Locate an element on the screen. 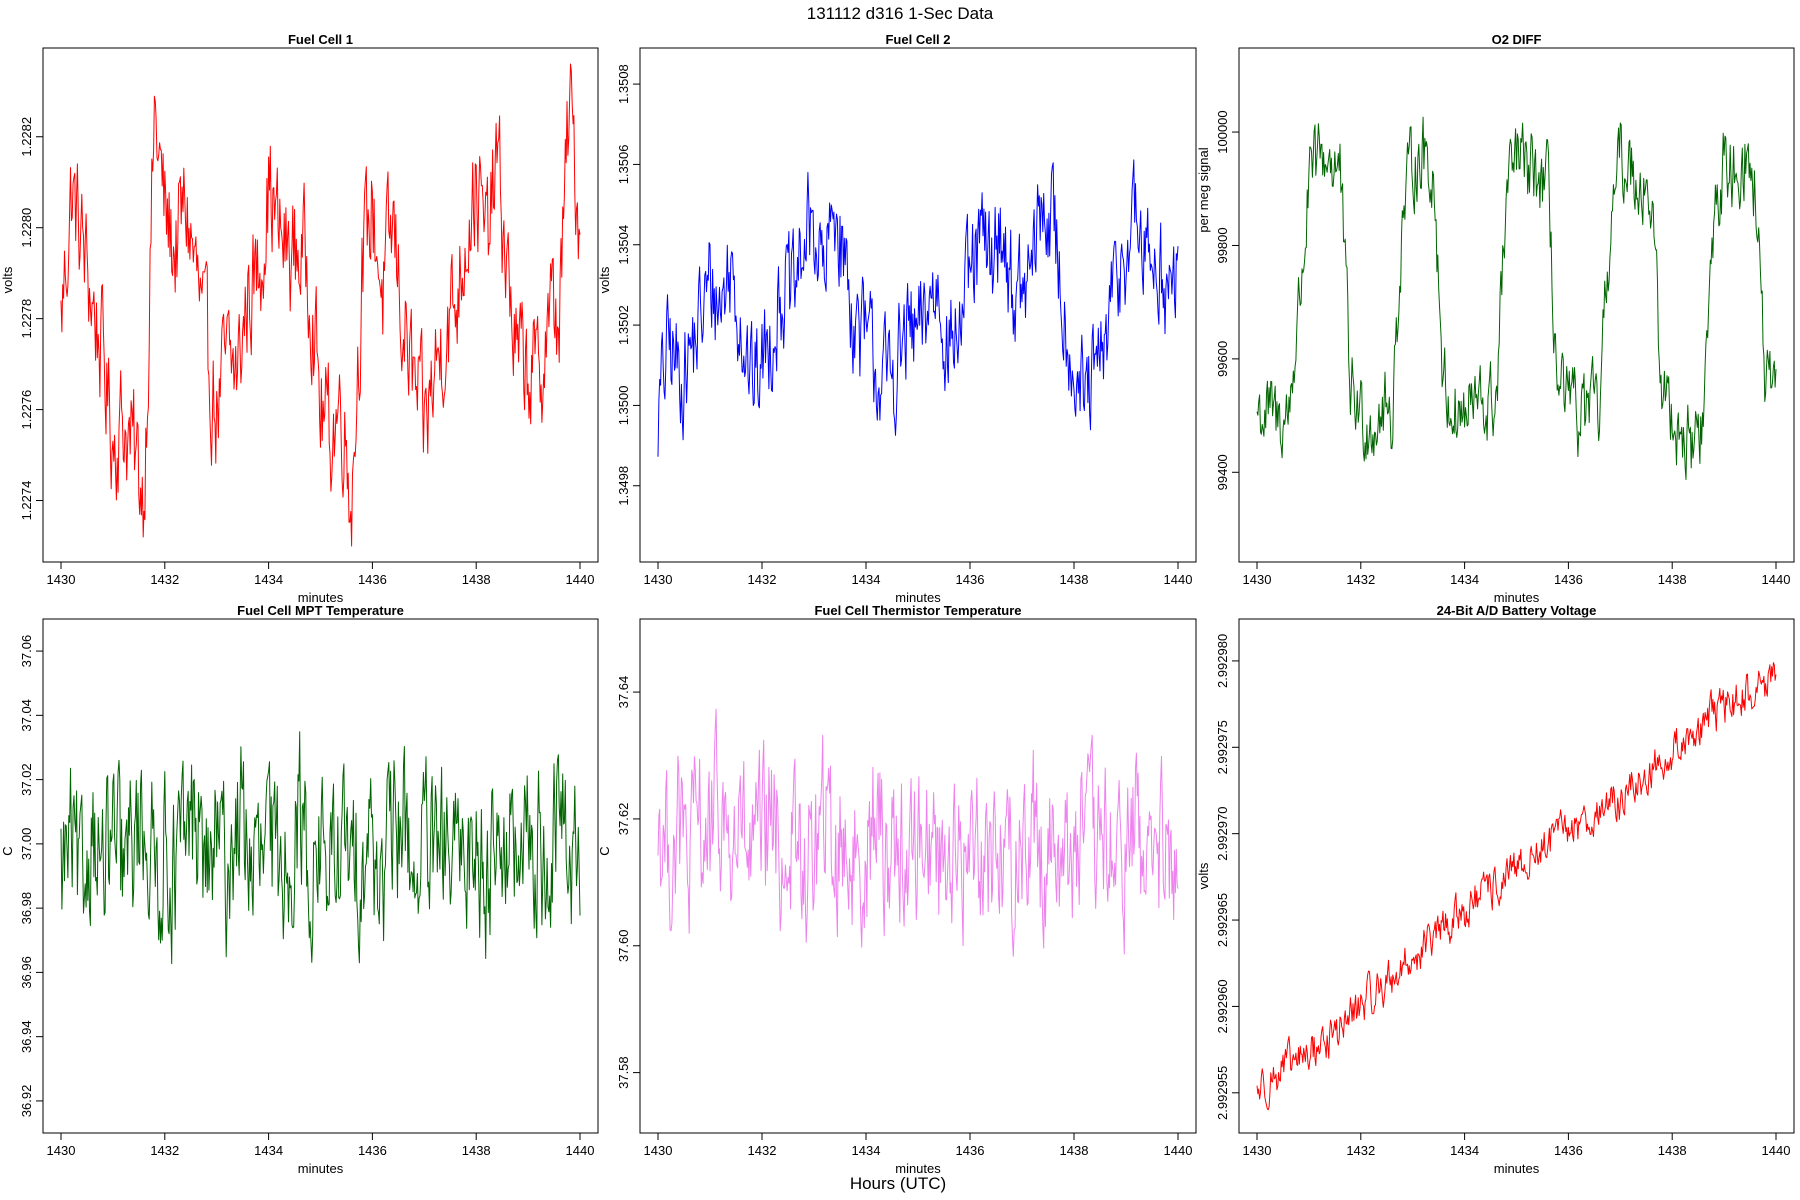 The image size is (1800, 1200). y-axis: 1.2274 1.2276 1.2278 1.2280 1.2282 is located at coordinates (31, 319).